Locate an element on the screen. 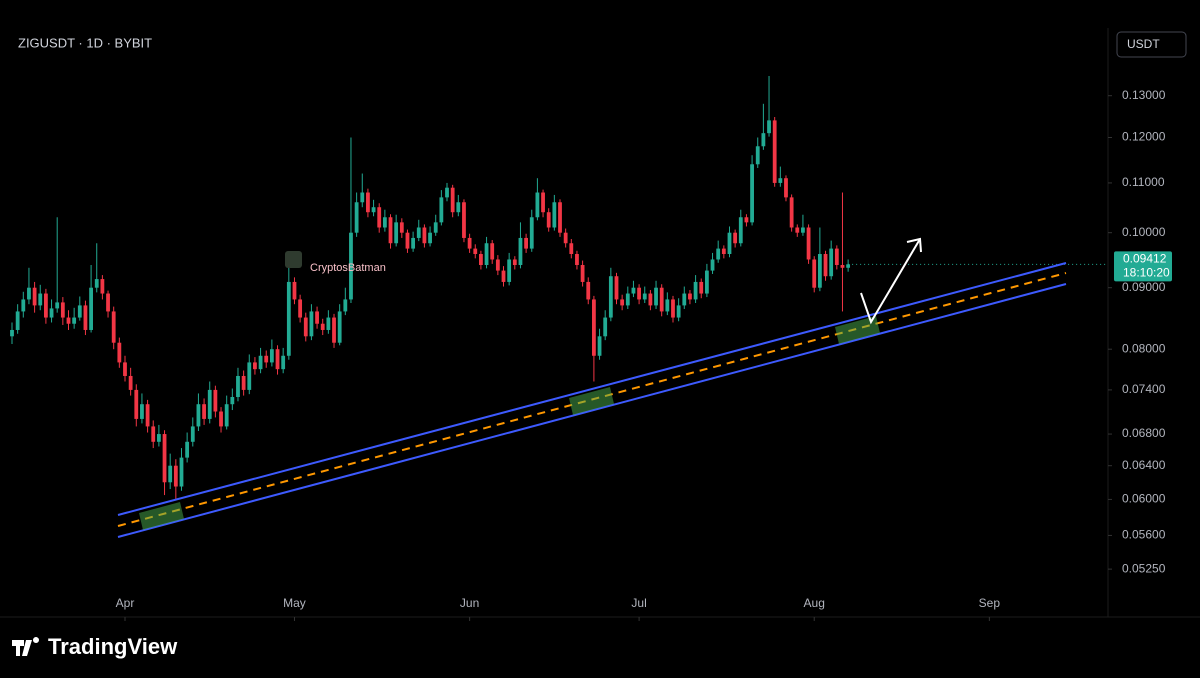 Image resolution: width=1200 pixels, height=678 pixels. brand-icon is located at coordinates (25, 646).